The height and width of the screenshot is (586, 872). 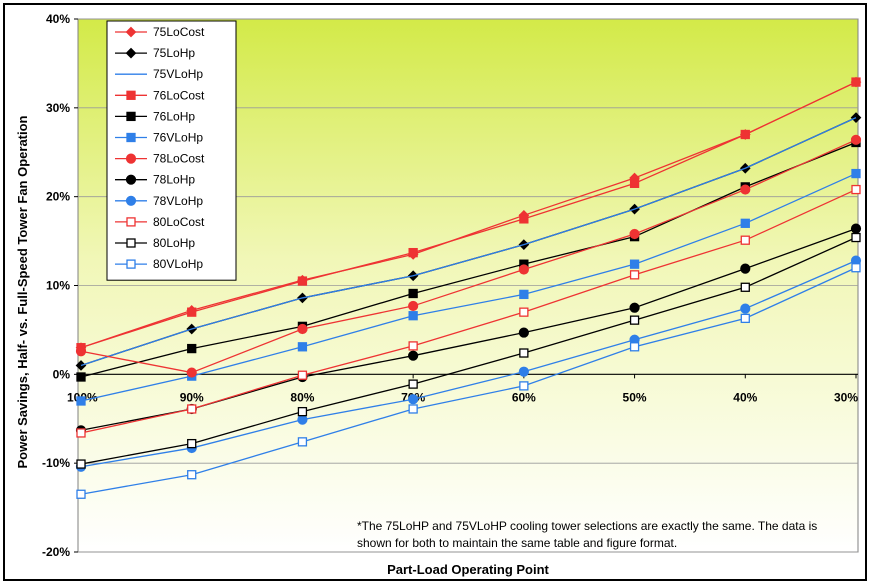 What do you see at coordinates (174, 116) in the screenshot?
I see `legend-label: 76LoHp` at bounding box center [174, 116].